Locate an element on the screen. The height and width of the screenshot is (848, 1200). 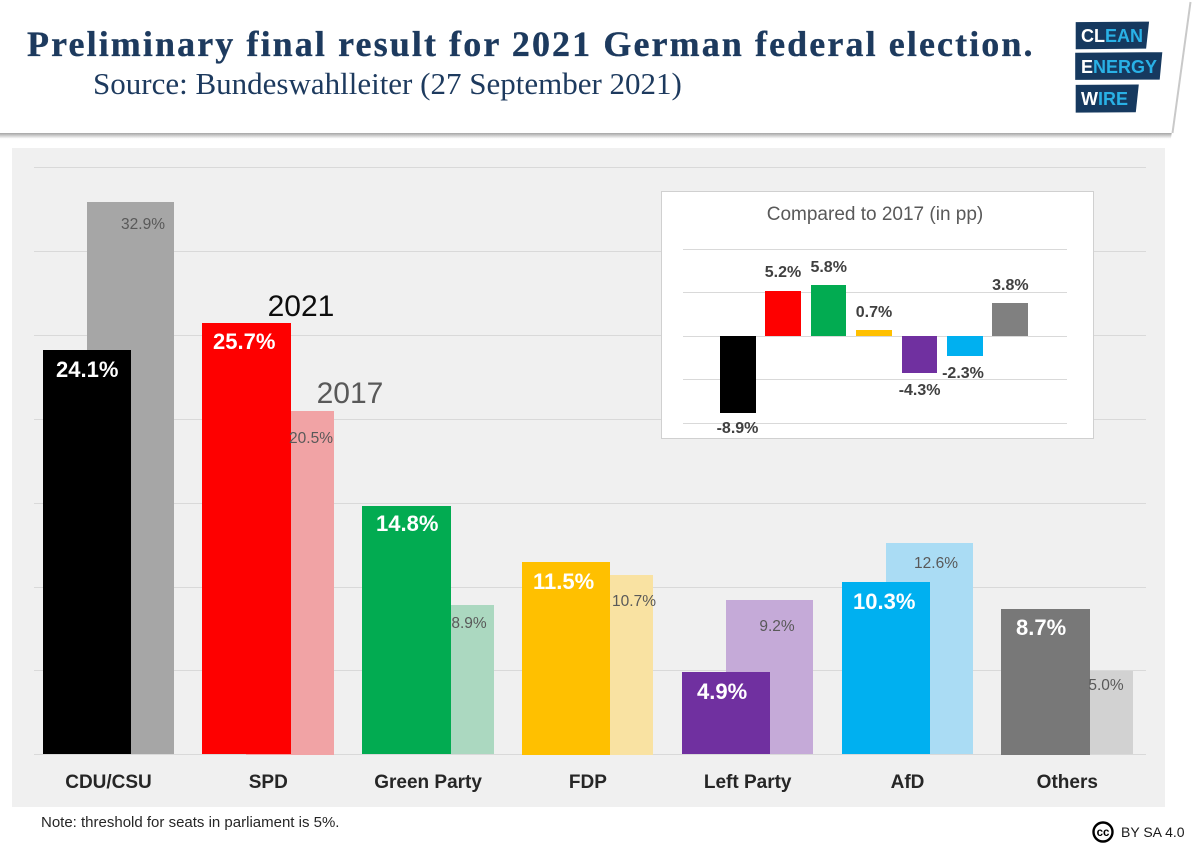
svg-text: ENERGY is located at coordinates (1119, 67).